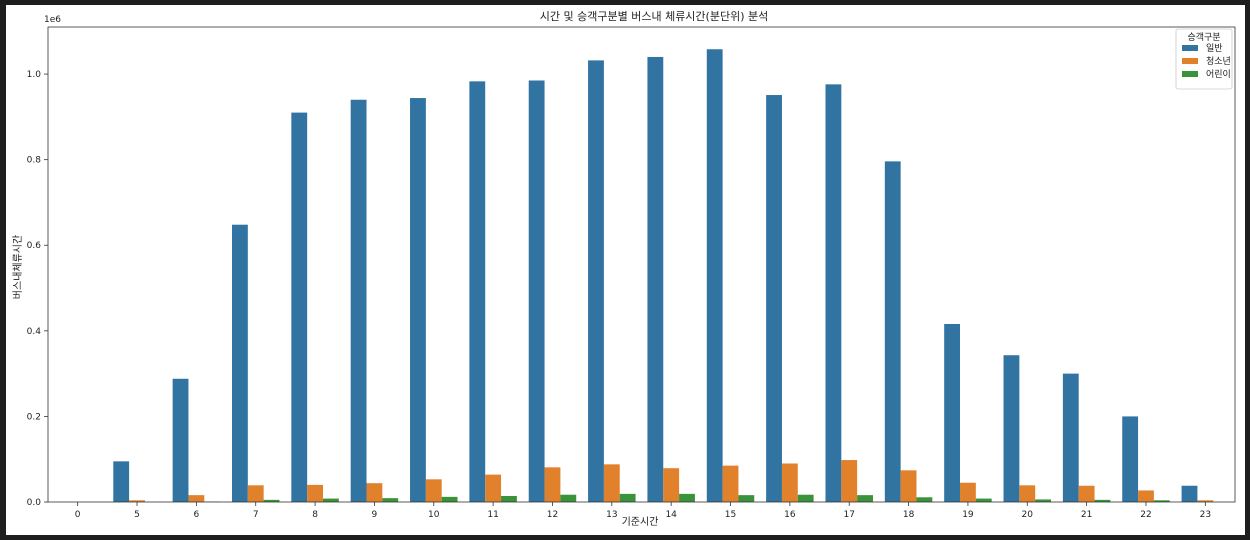  I want to click on bar-청소년-23, so click(1205, 501).